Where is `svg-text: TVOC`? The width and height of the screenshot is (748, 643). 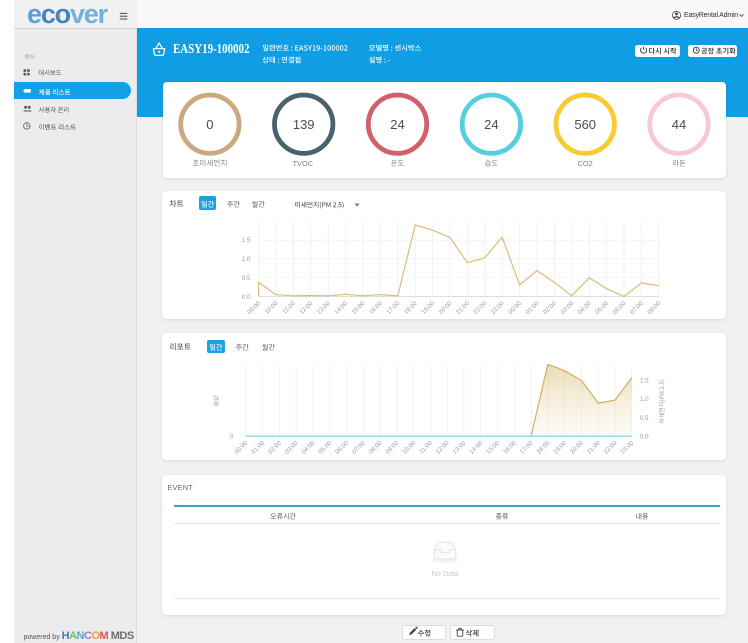
svg-text: TVOC is located at coordinates (303, 163).